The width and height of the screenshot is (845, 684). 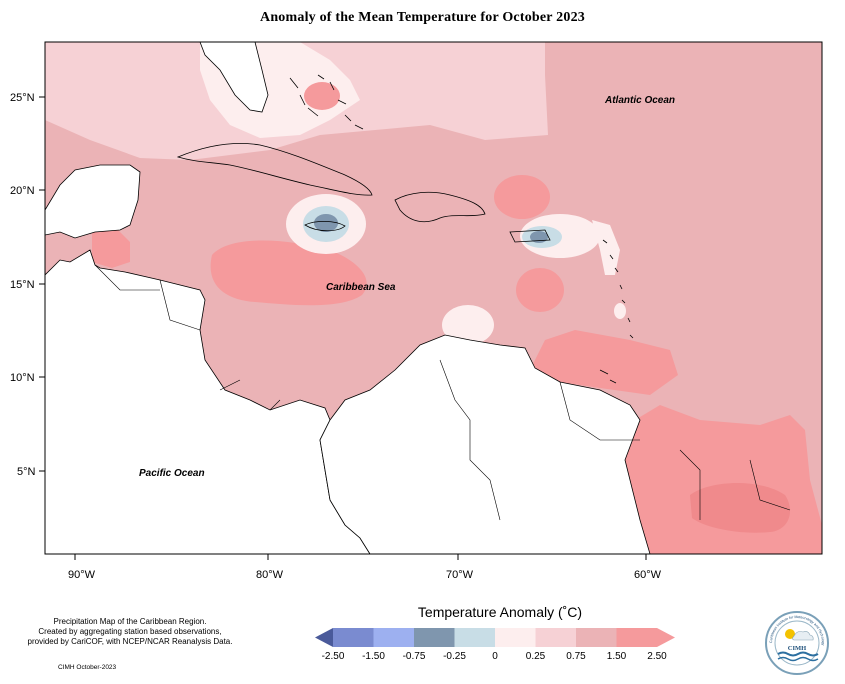 I want to click on sun-icon, so click(x=790, y=634).